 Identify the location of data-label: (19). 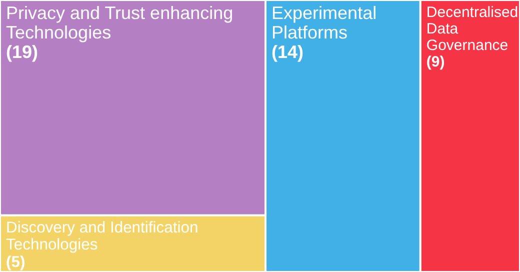
(22, 52).